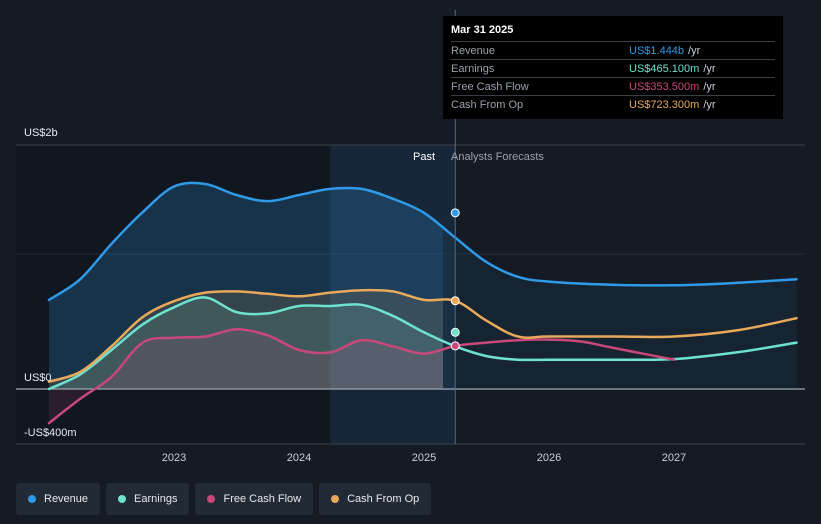 The height and width of the screenshot is (524, 821). What do you see at coordinates (664, 104) in the screenshot?
I see `tooltip-value: US$723.300m` at bounding box center [664, 104].